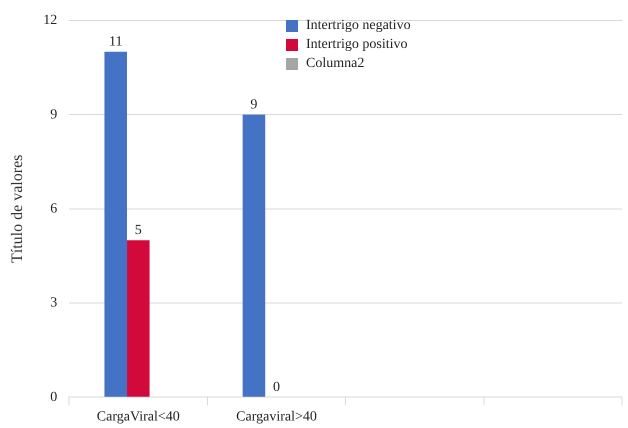  I want to click on y-tick-label: 12, so click(50, 20).